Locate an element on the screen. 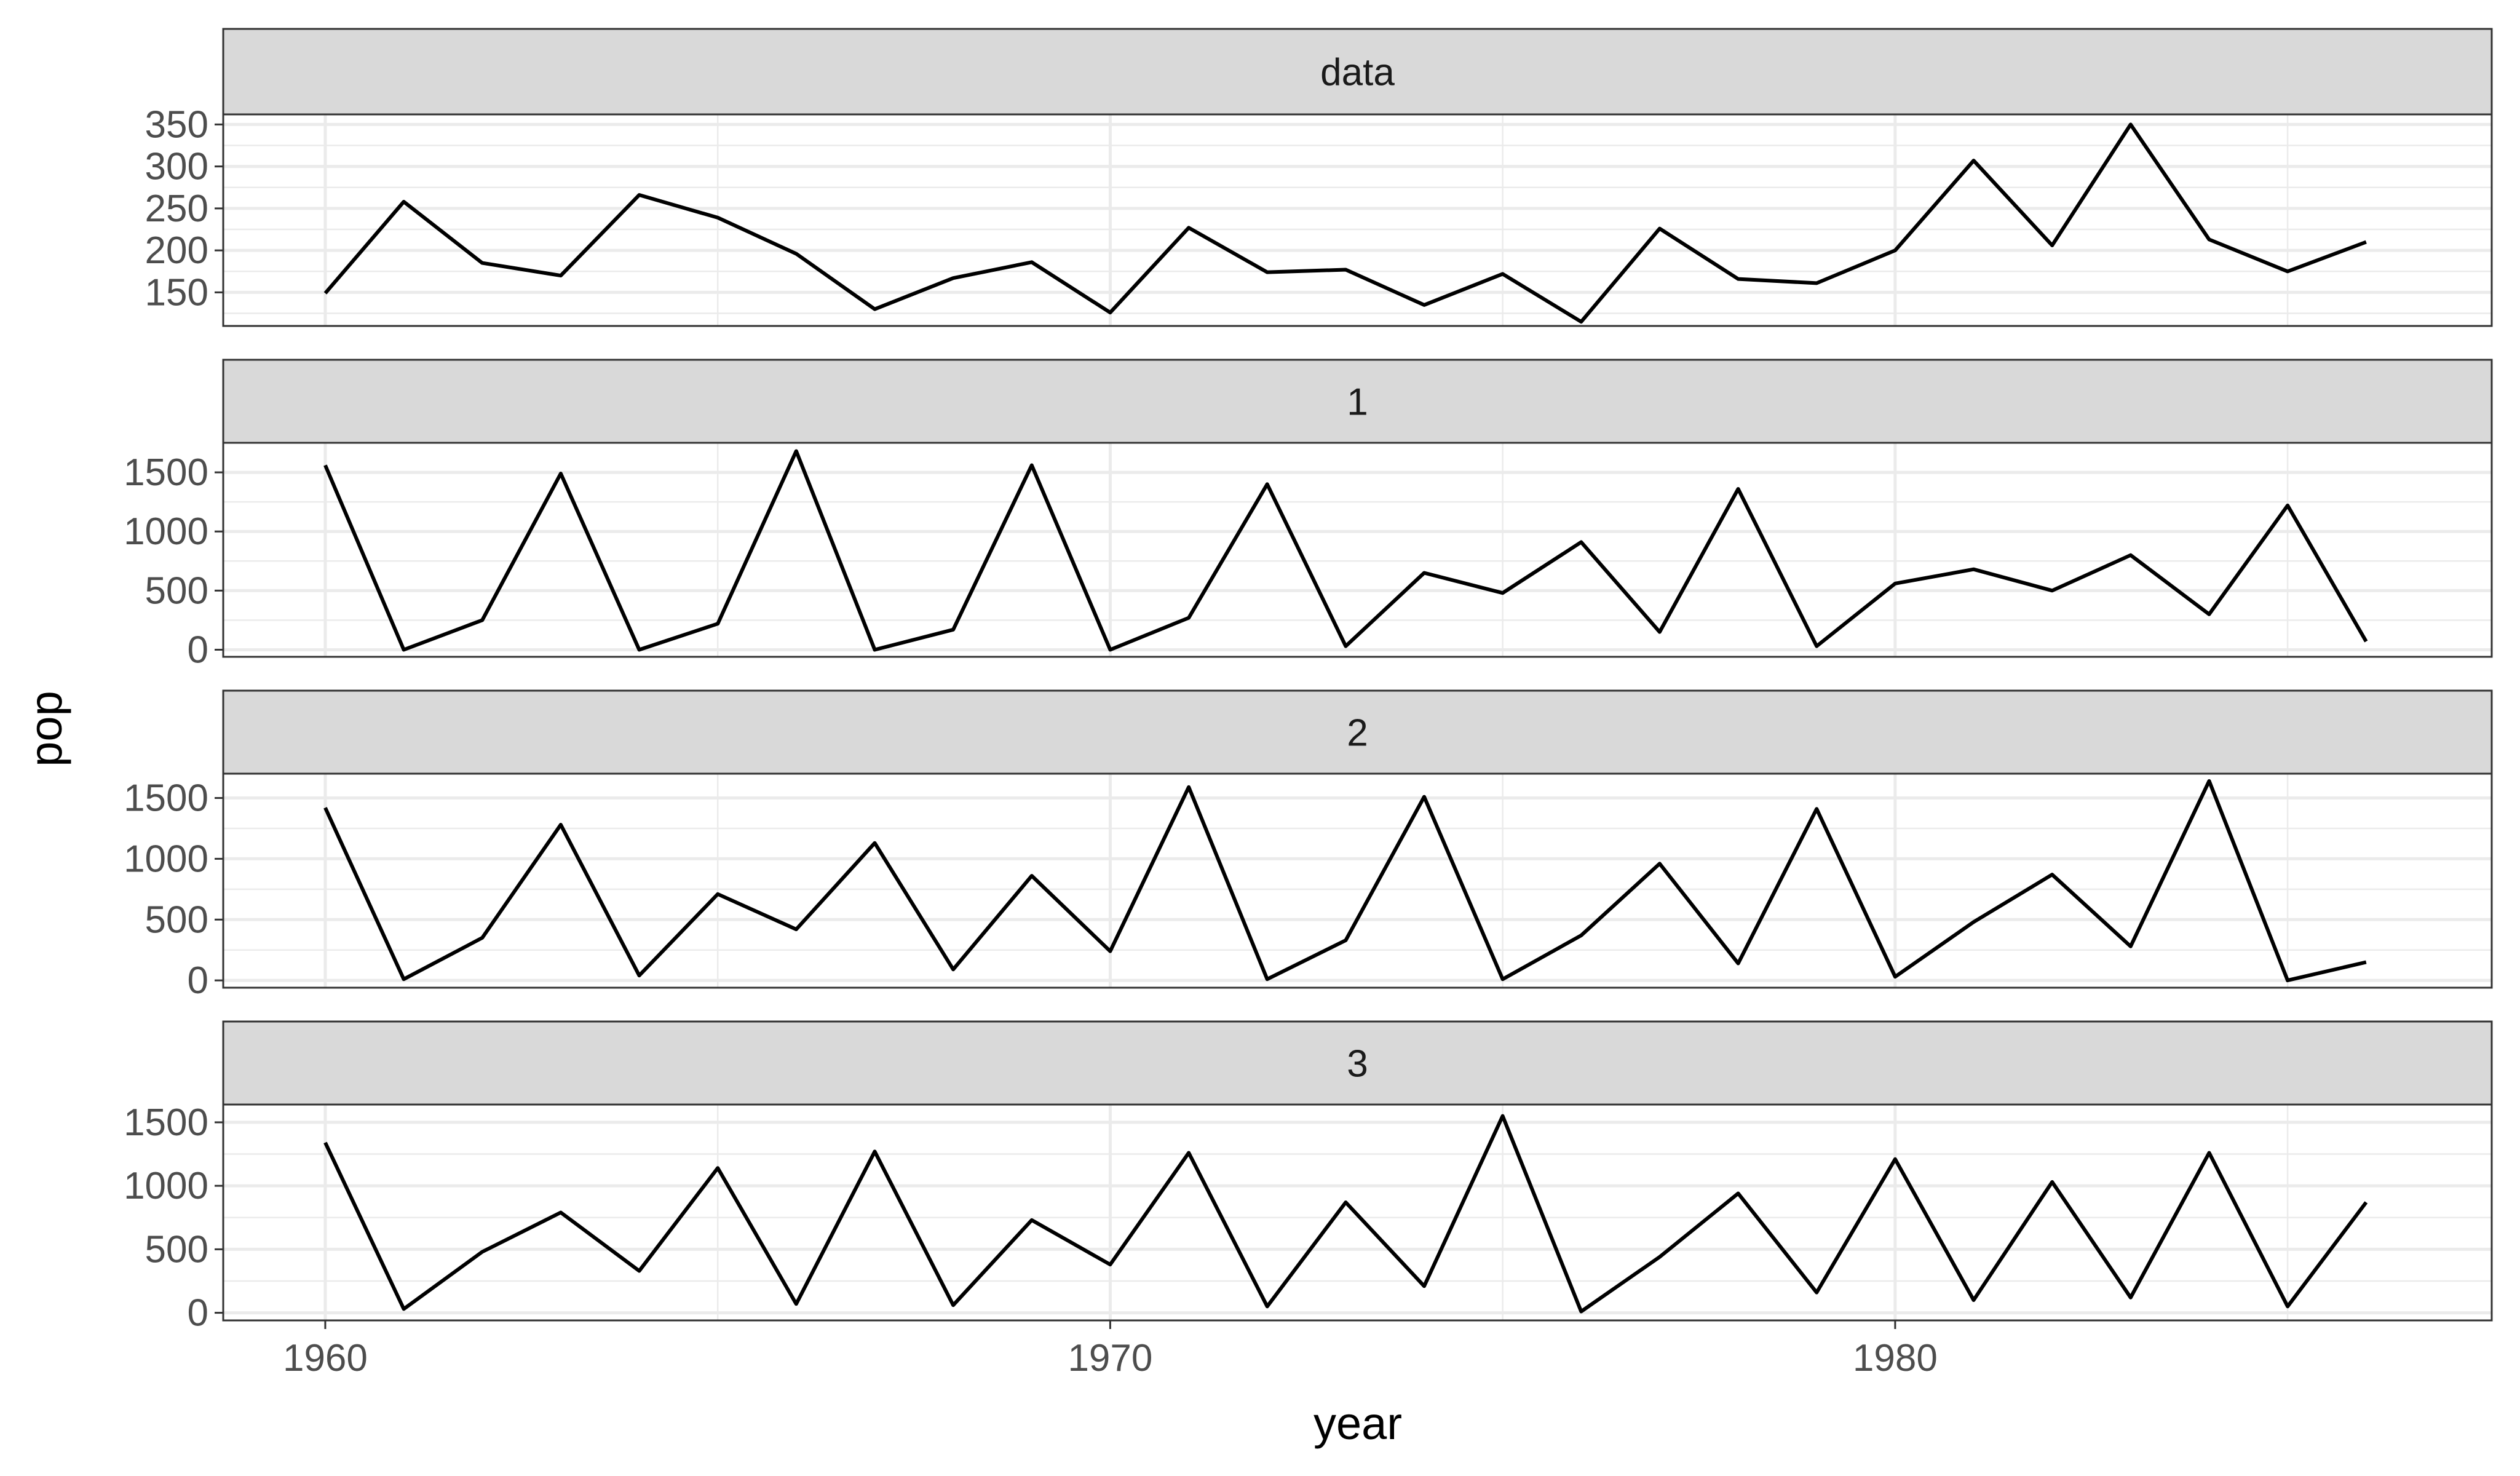 The width and height of the screenshot is (2520, 1476). x-axis-title: year is located at coordinates (1358, 1423).